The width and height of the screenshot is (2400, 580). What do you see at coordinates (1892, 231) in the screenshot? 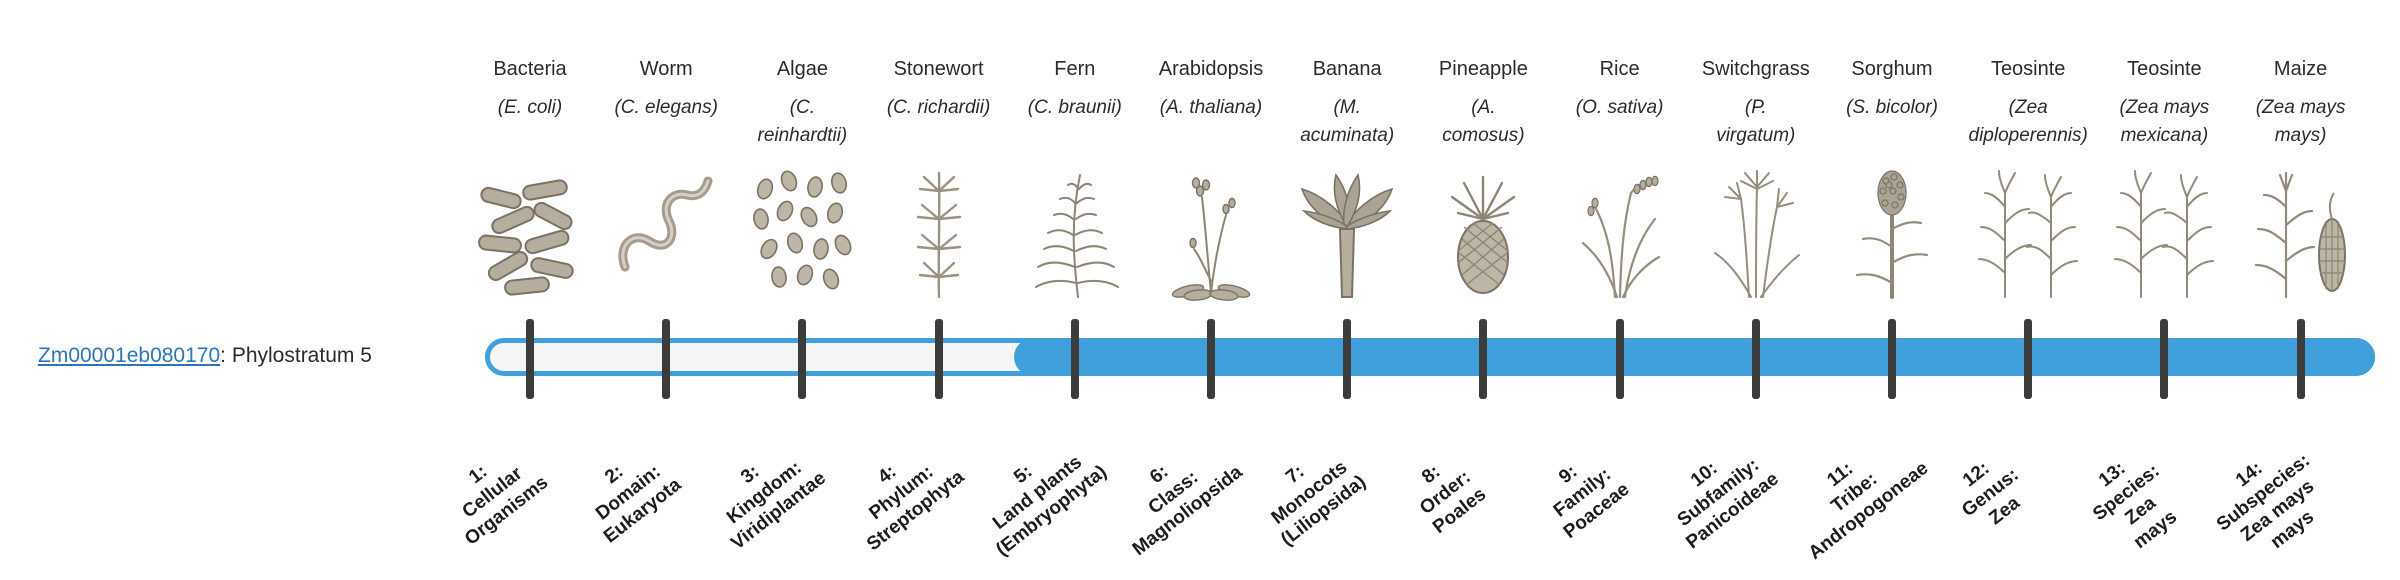
I see `sorghum-icon` at bounding box center [1892, 231].